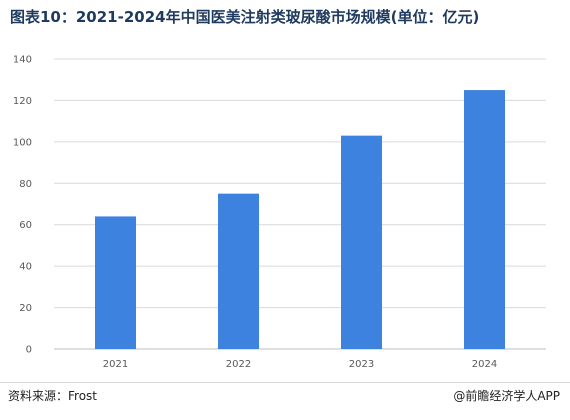  Describe the element at coordinates (484, 220) in the screenshot. I see `bar-2024` at that location.